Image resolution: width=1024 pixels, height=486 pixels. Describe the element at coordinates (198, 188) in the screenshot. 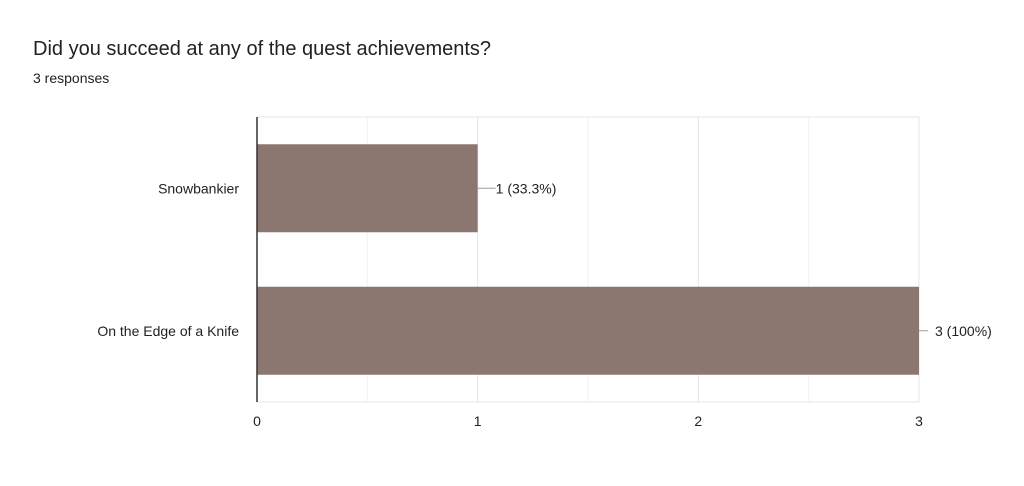

I see `category-label: Snowbankier` at that location.